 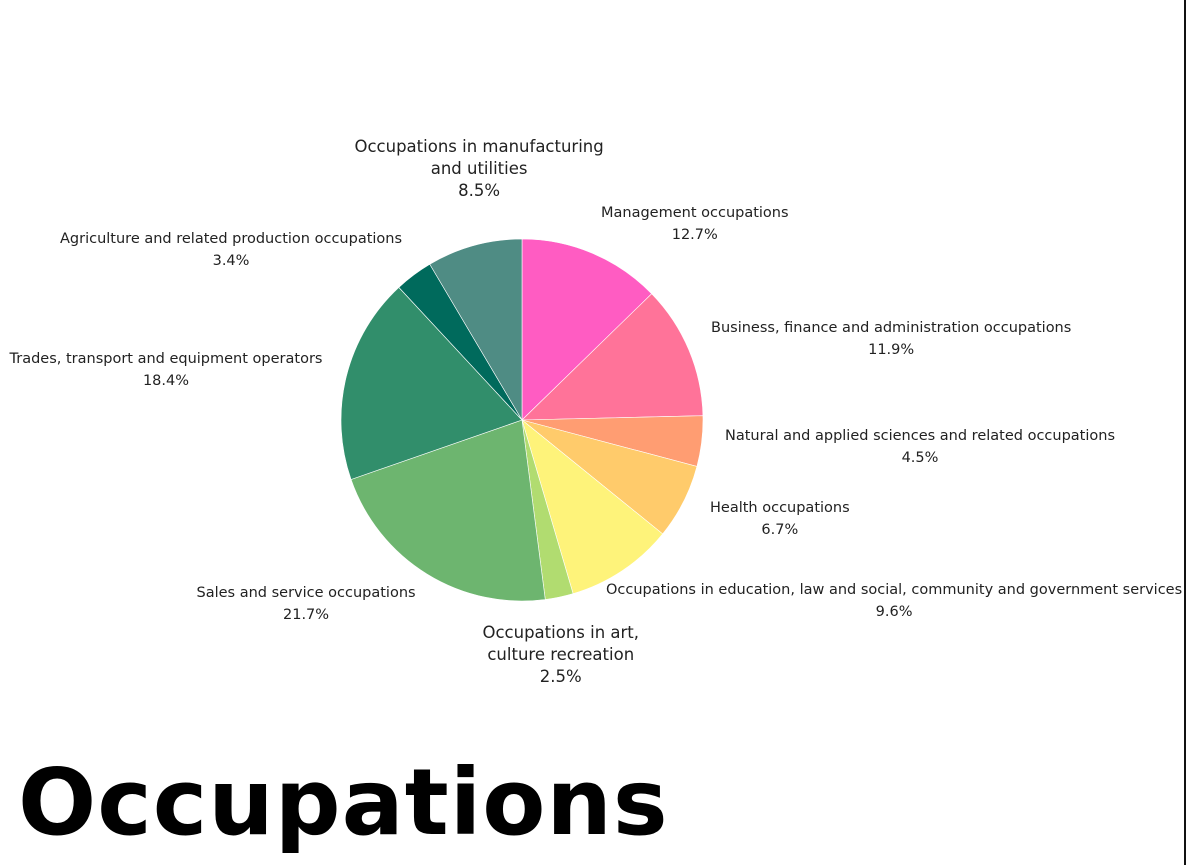 What do you see at coordinates (306, 604) in the screenshot?
I see `slice-label-6: Sales and service occupations 21.7%` at bounding box center [306, 604].